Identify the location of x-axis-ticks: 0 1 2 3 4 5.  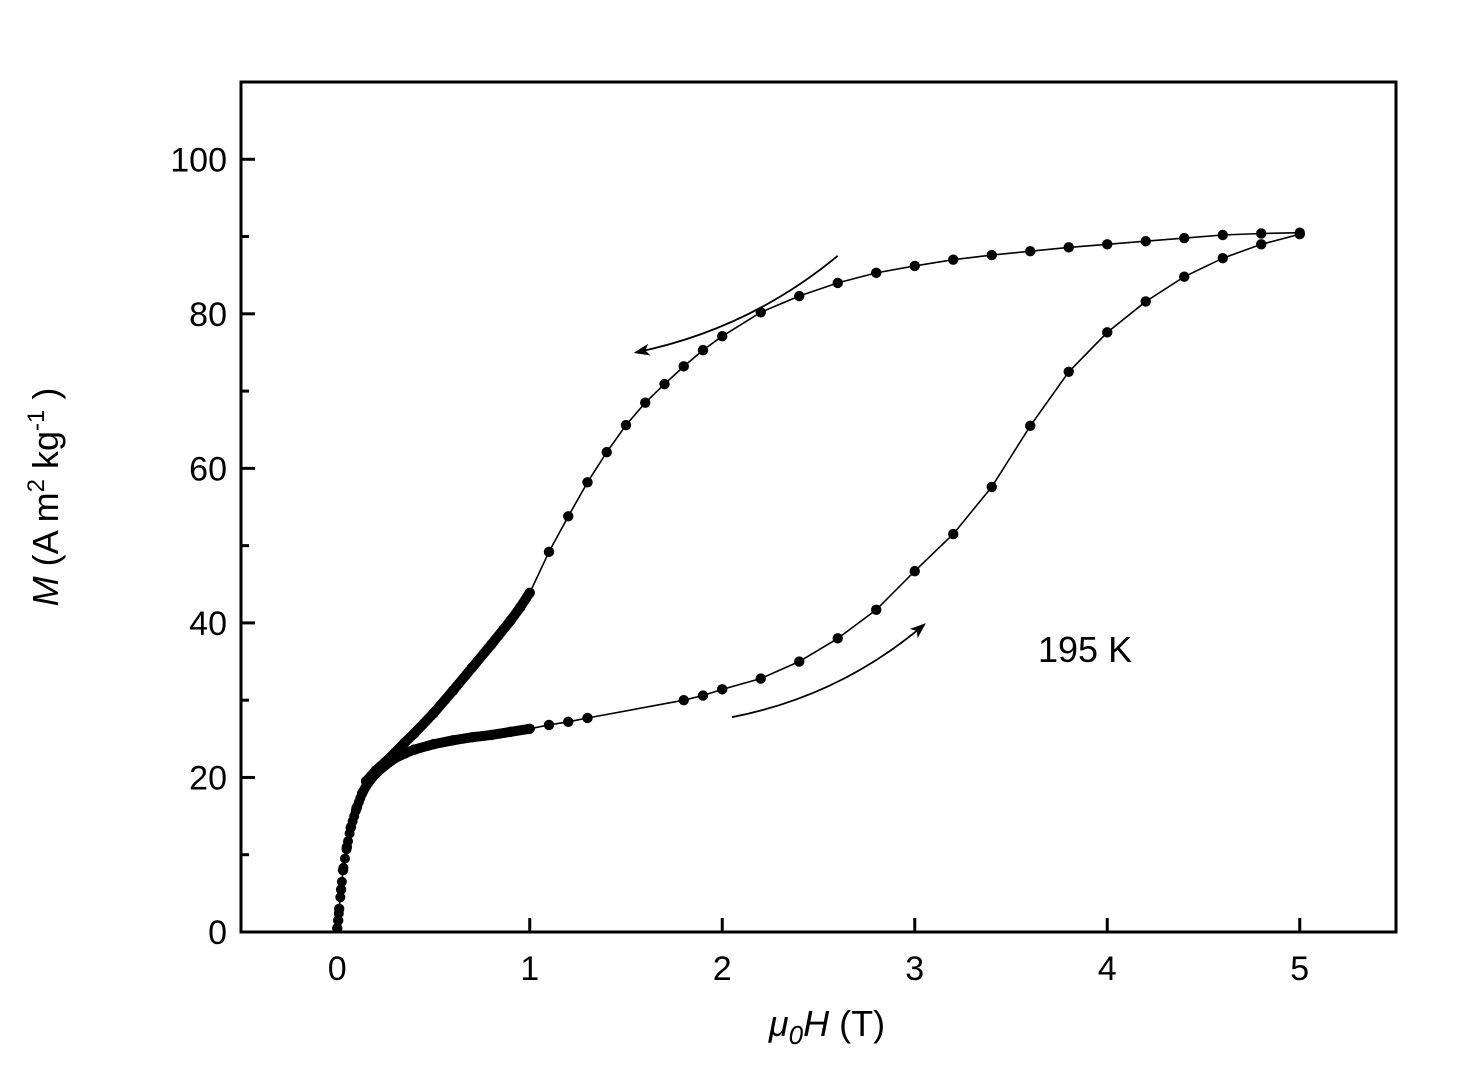
(818, 953).